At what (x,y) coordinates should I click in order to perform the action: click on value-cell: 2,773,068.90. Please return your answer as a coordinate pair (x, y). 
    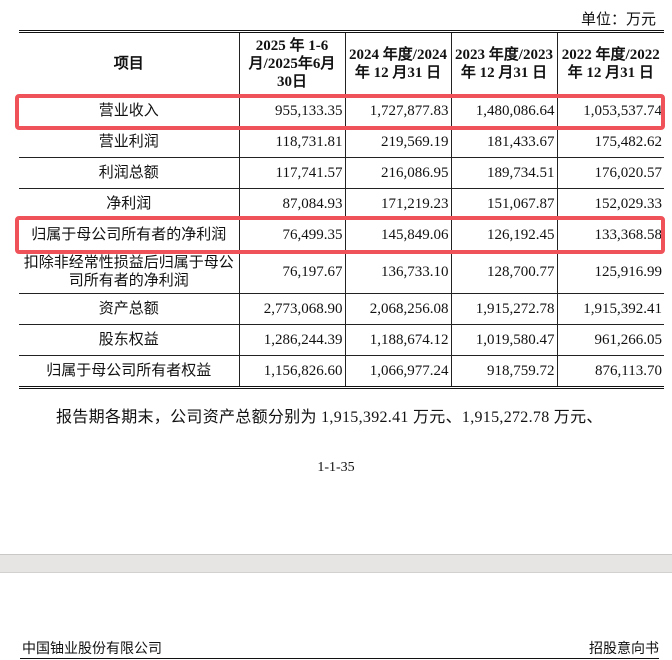
    Looking at the image, I should click on (292, 309).